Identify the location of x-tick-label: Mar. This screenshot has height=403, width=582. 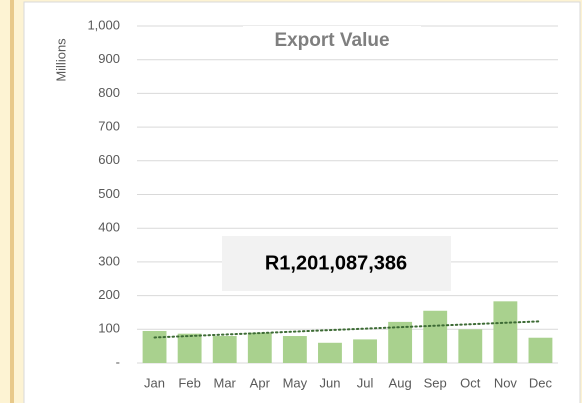
(225, 382).